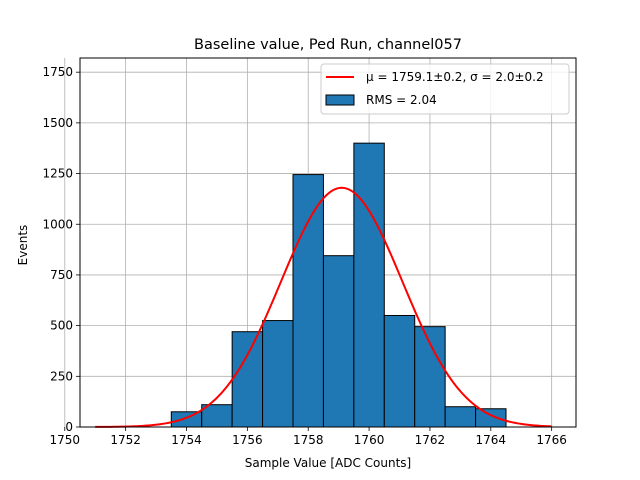 The width and height of the screenshot is (640, 480). Describe the element at coordinates (61, 376) in the screenshot. I see `y-tick-label: 250` at that location.